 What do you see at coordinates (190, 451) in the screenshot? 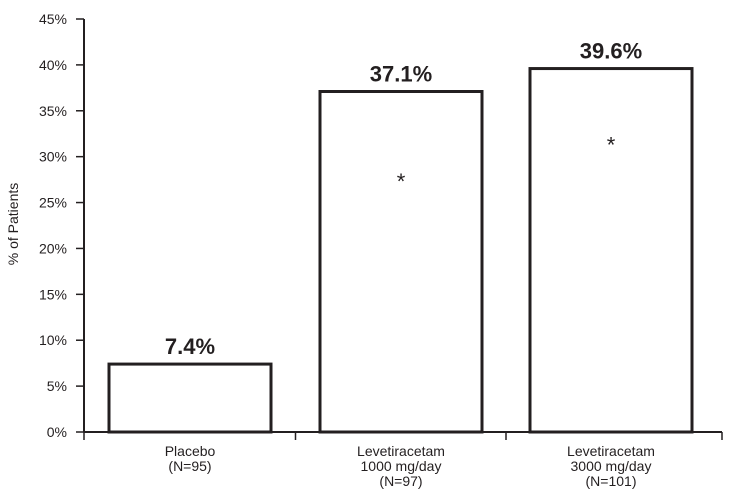
I see `category-label: Placebo` at bounding box center [190, 451].